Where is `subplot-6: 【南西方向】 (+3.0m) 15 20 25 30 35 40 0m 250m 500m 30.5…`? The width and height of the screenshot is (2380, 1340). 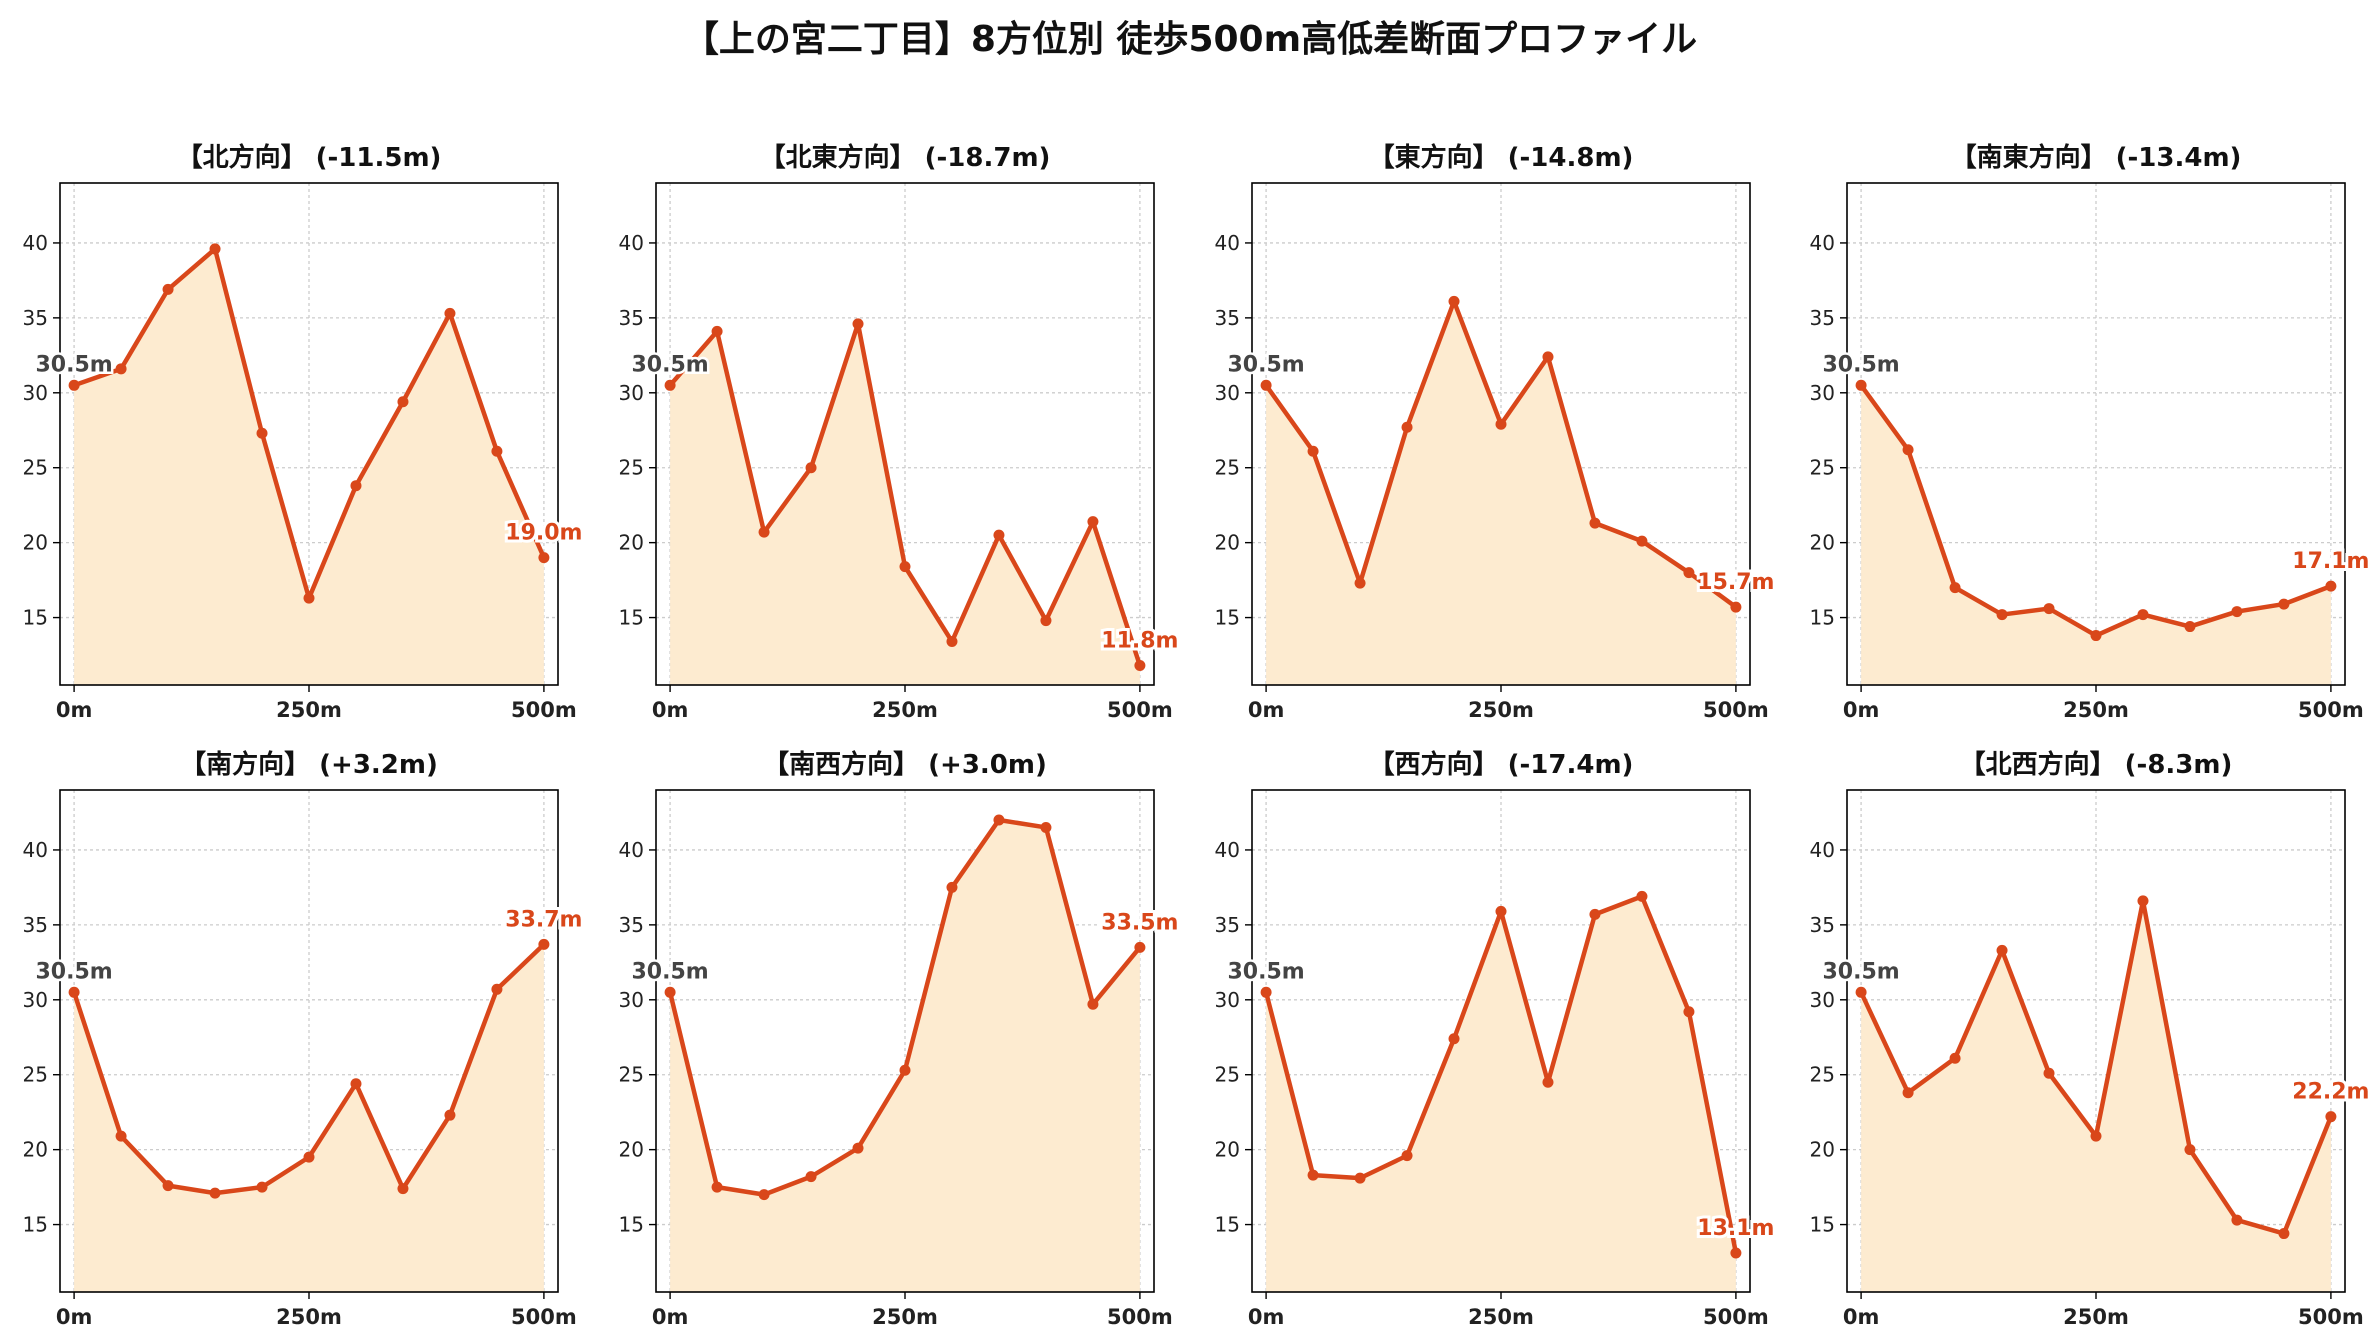 subplot-6: 【南西方向】 (+3.0m) 15 20 25 30 35 40 0m 250m 500m 30.5… is located at coordinates (900, 1039).